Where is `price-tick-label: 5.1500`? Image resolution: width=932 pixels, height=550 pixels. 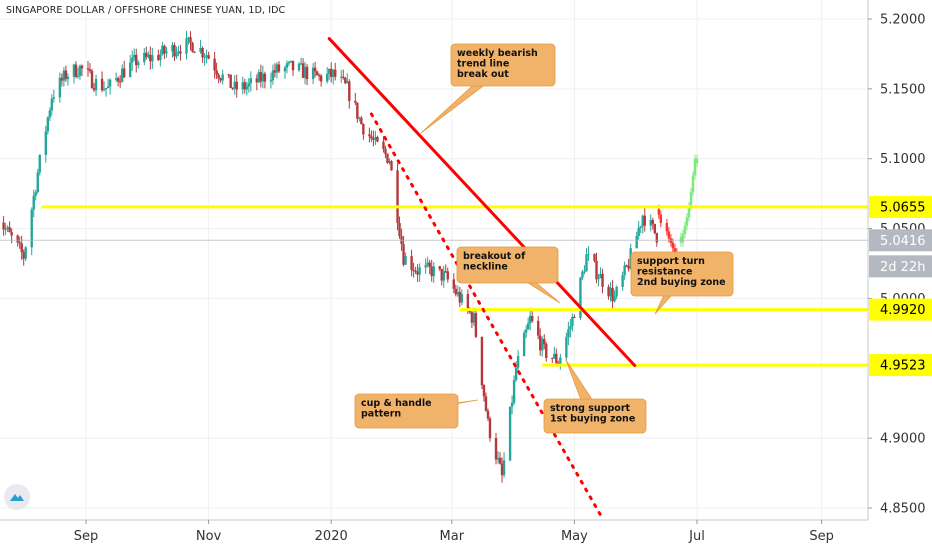
price-tick-label: 5.1500 is located at coordinates (903, 89).